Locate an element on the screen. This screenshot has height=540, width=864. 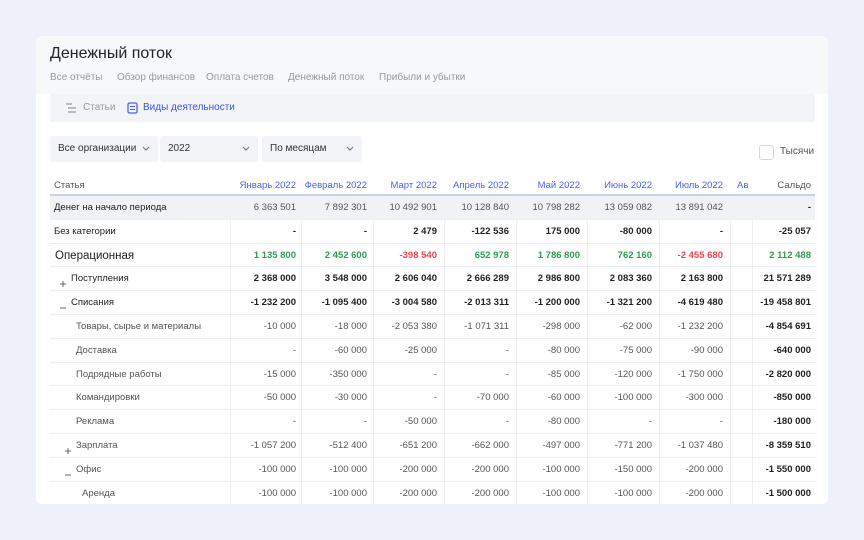
total-cell: -25 057 is located at coordinates (756, 232).